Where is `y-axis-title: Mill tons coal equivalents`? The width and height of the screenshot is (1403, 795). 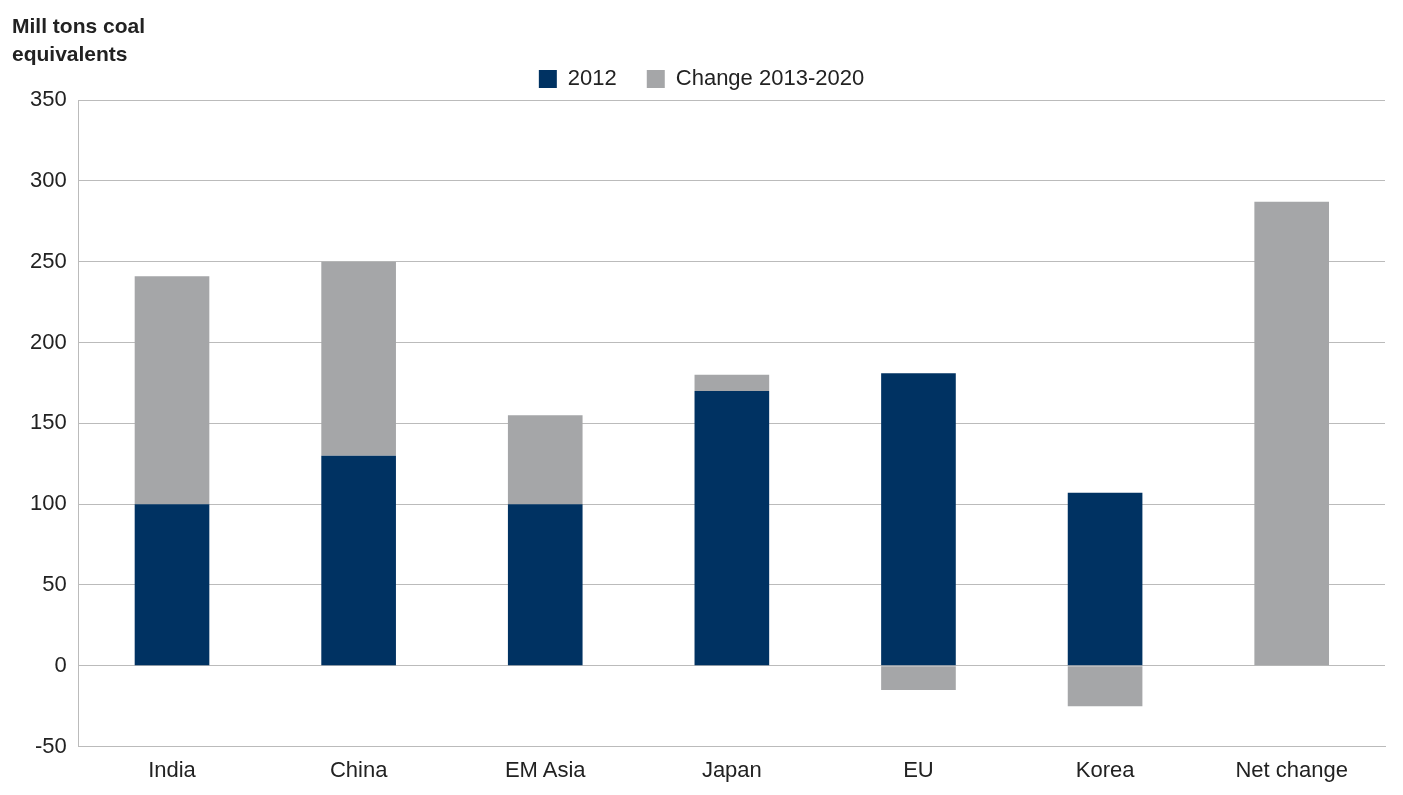
y-axis-title: Mill tons coal equivalents is located at coordinates (79, 40).